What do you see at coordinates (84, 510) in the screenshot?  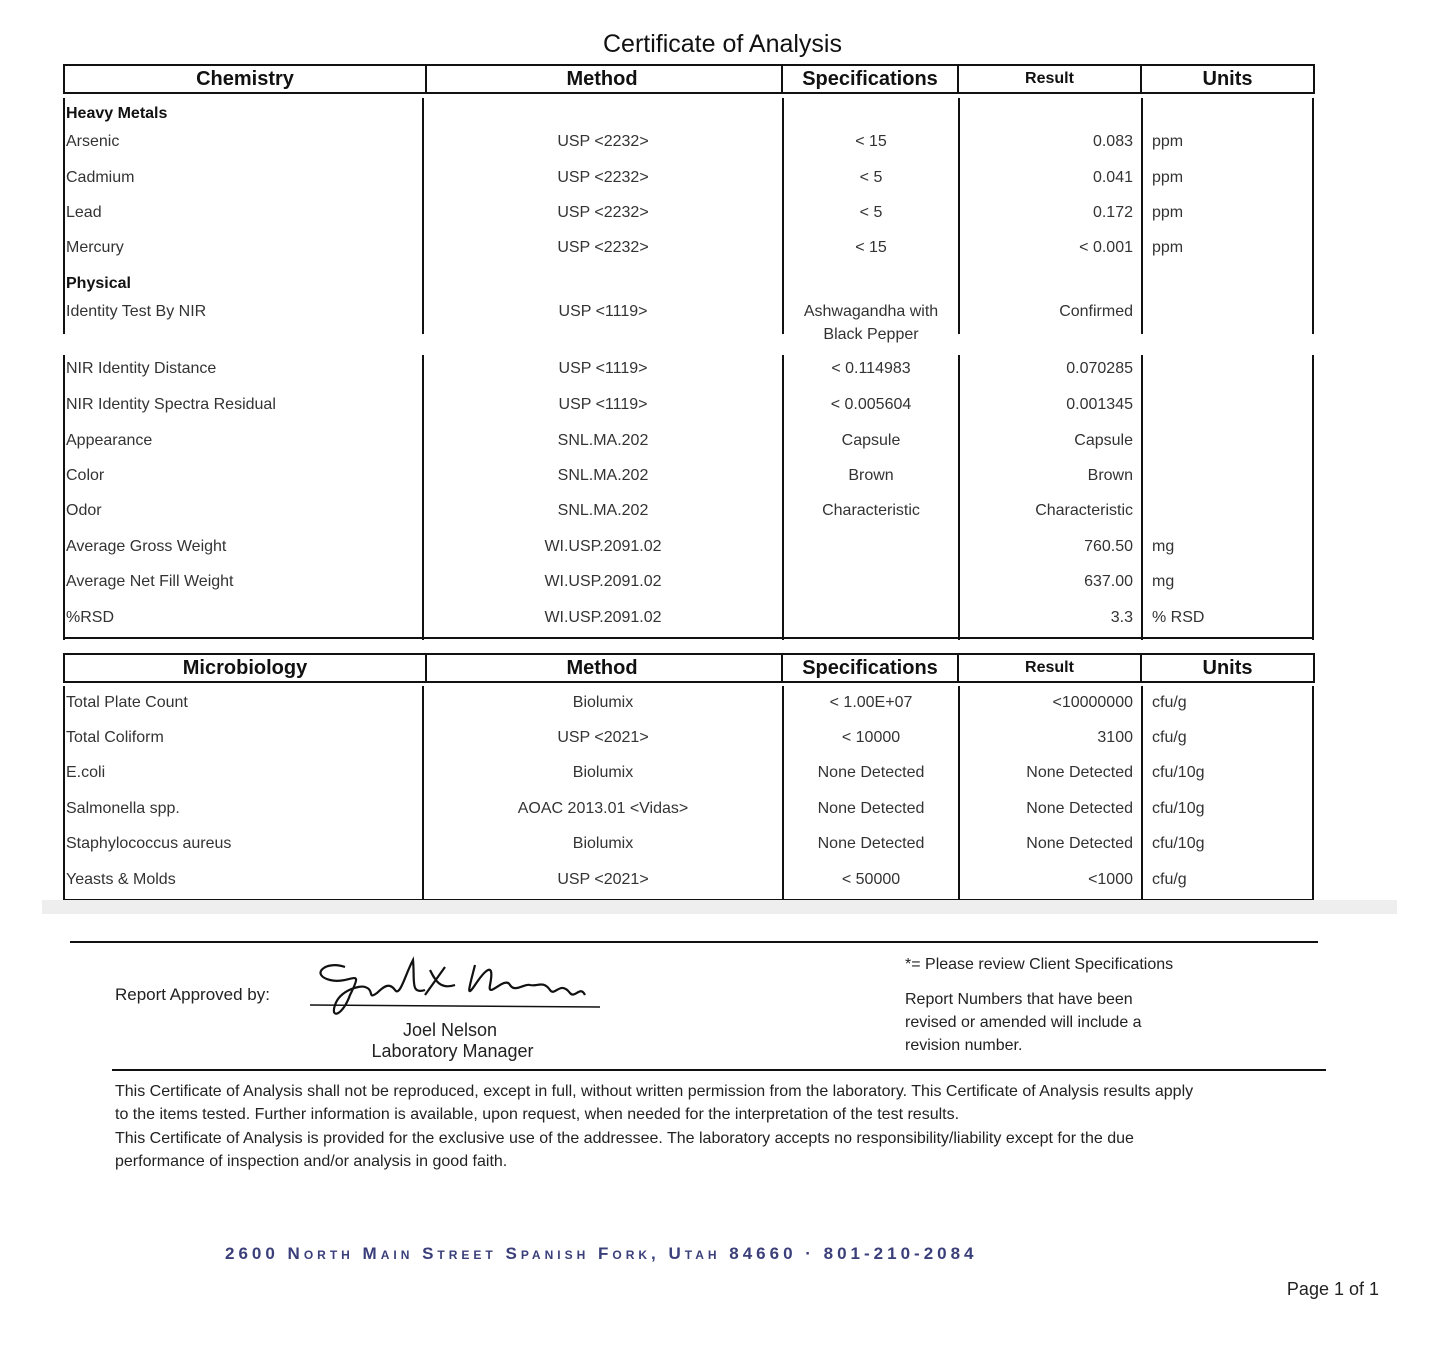 I see `row-name: Odor` at bounding box center [84, 510].